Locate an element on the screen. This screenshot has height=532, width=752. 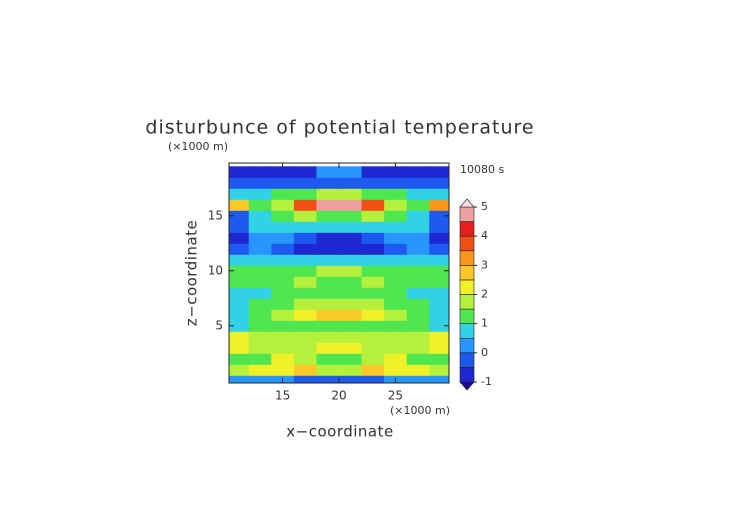
colorbar-label: 5 is located at coordinates (484, 206).